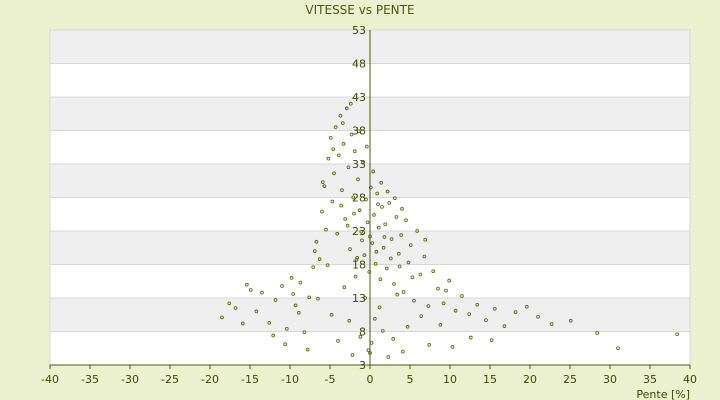 The image size is (720, 400). Describe the element at coordinates (359, 265) in the screenshot. I see `y-tick-label: 18` at that location.